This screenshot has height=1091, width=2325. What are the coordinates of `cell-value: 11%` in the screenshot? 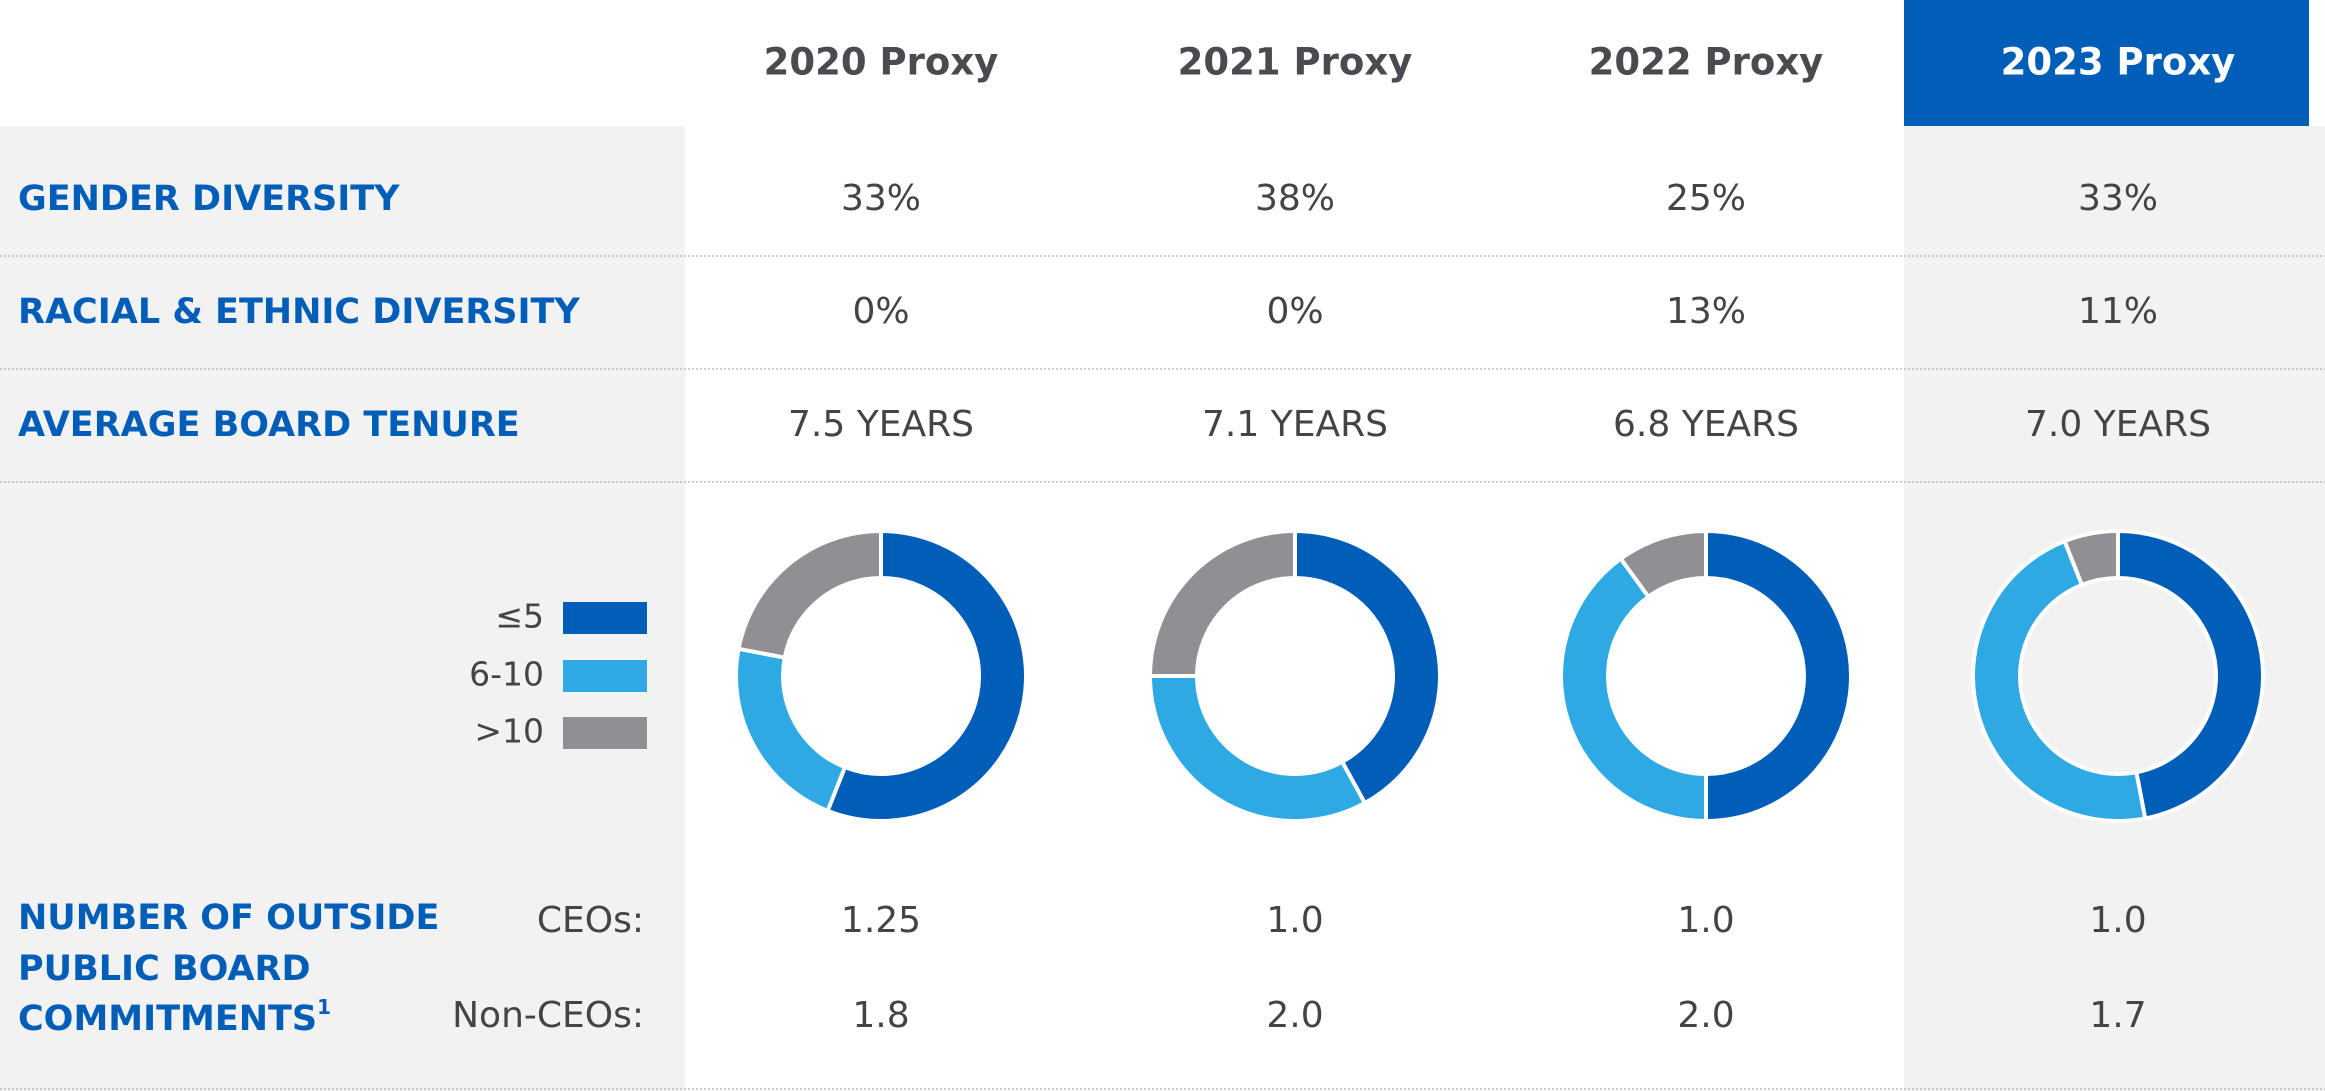 It's located at (2118, 311).